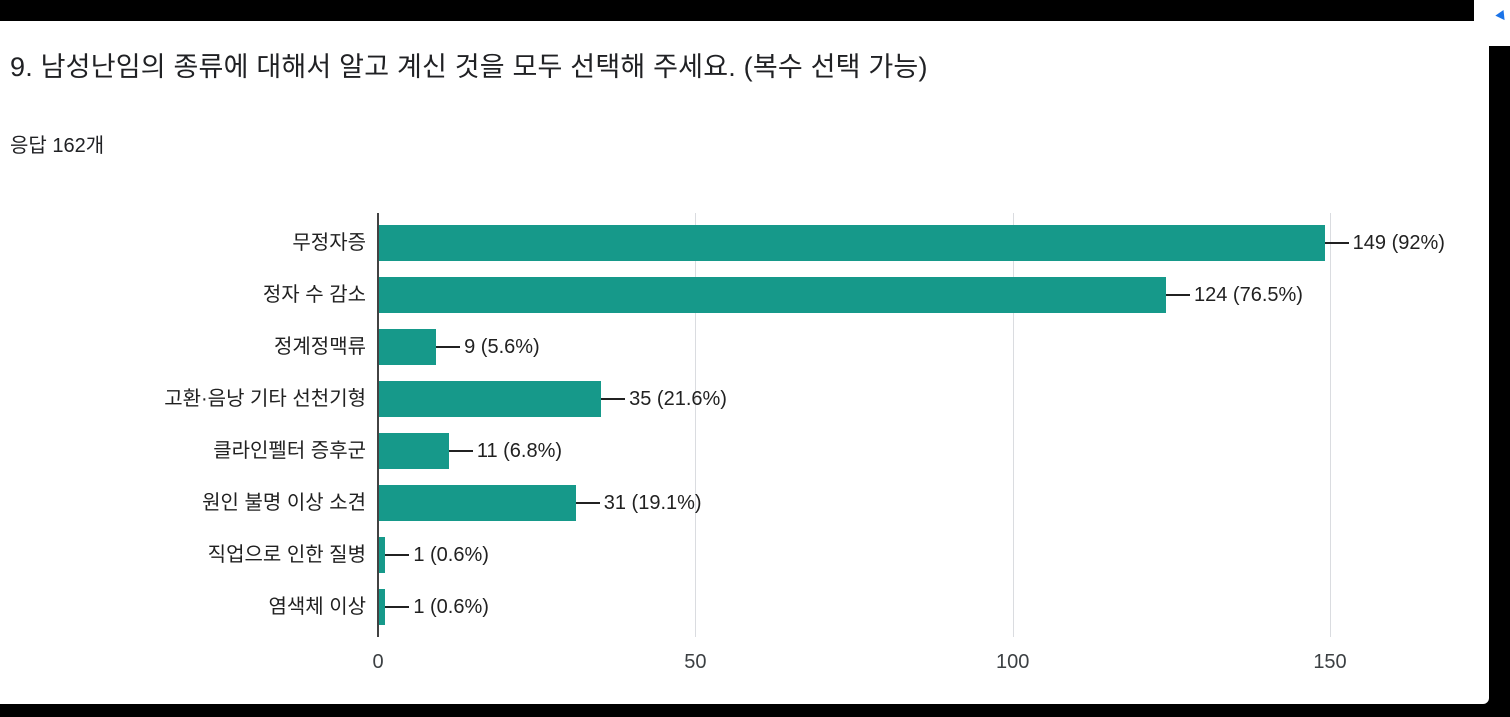 The height and width of the screenshot is (717, 1510). I want to click on cursor-icon, so click(1502, 16).